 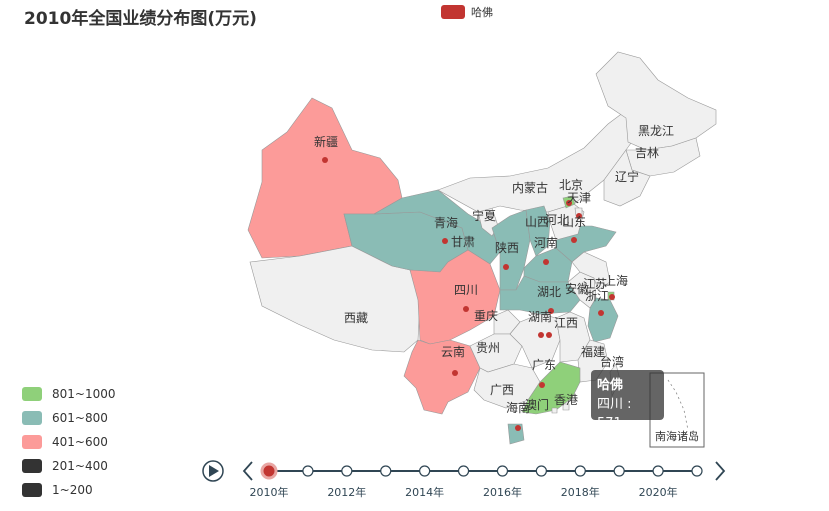 What do you see at coordinates (546, 262) in the screenshot?
I see `point-河南` at bounding box center [546, 262].